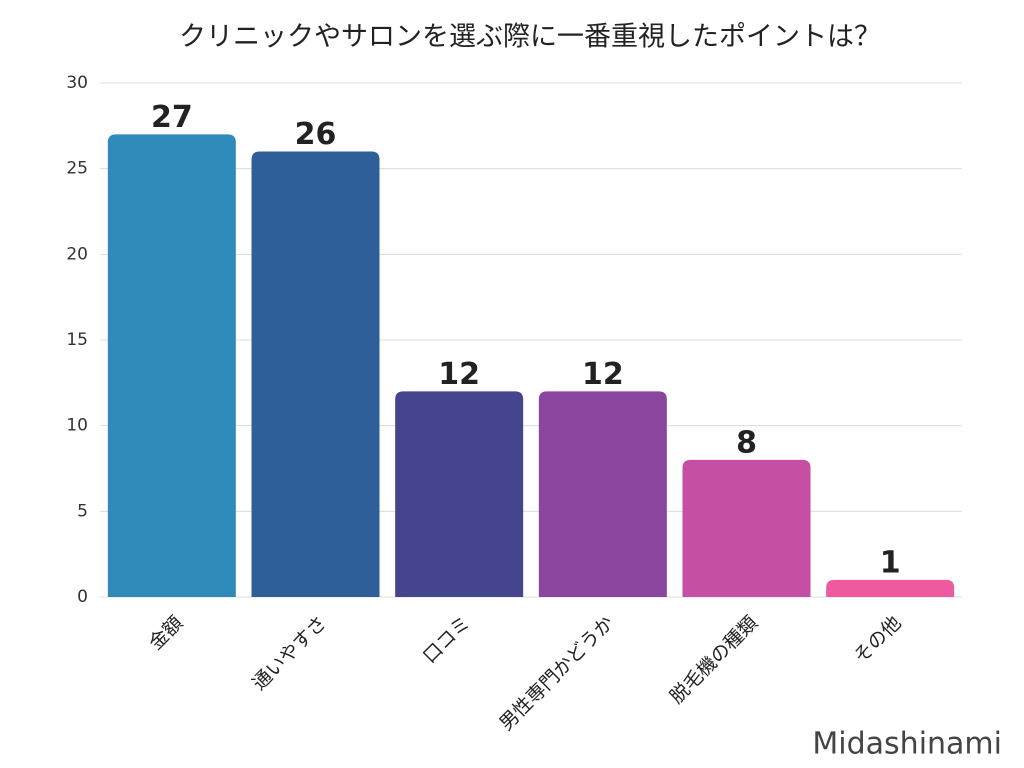  What do you see at coordinates (907, 744) in the screenshot?
I see `watermark: Midashinami` at bounding box center [907, 744].